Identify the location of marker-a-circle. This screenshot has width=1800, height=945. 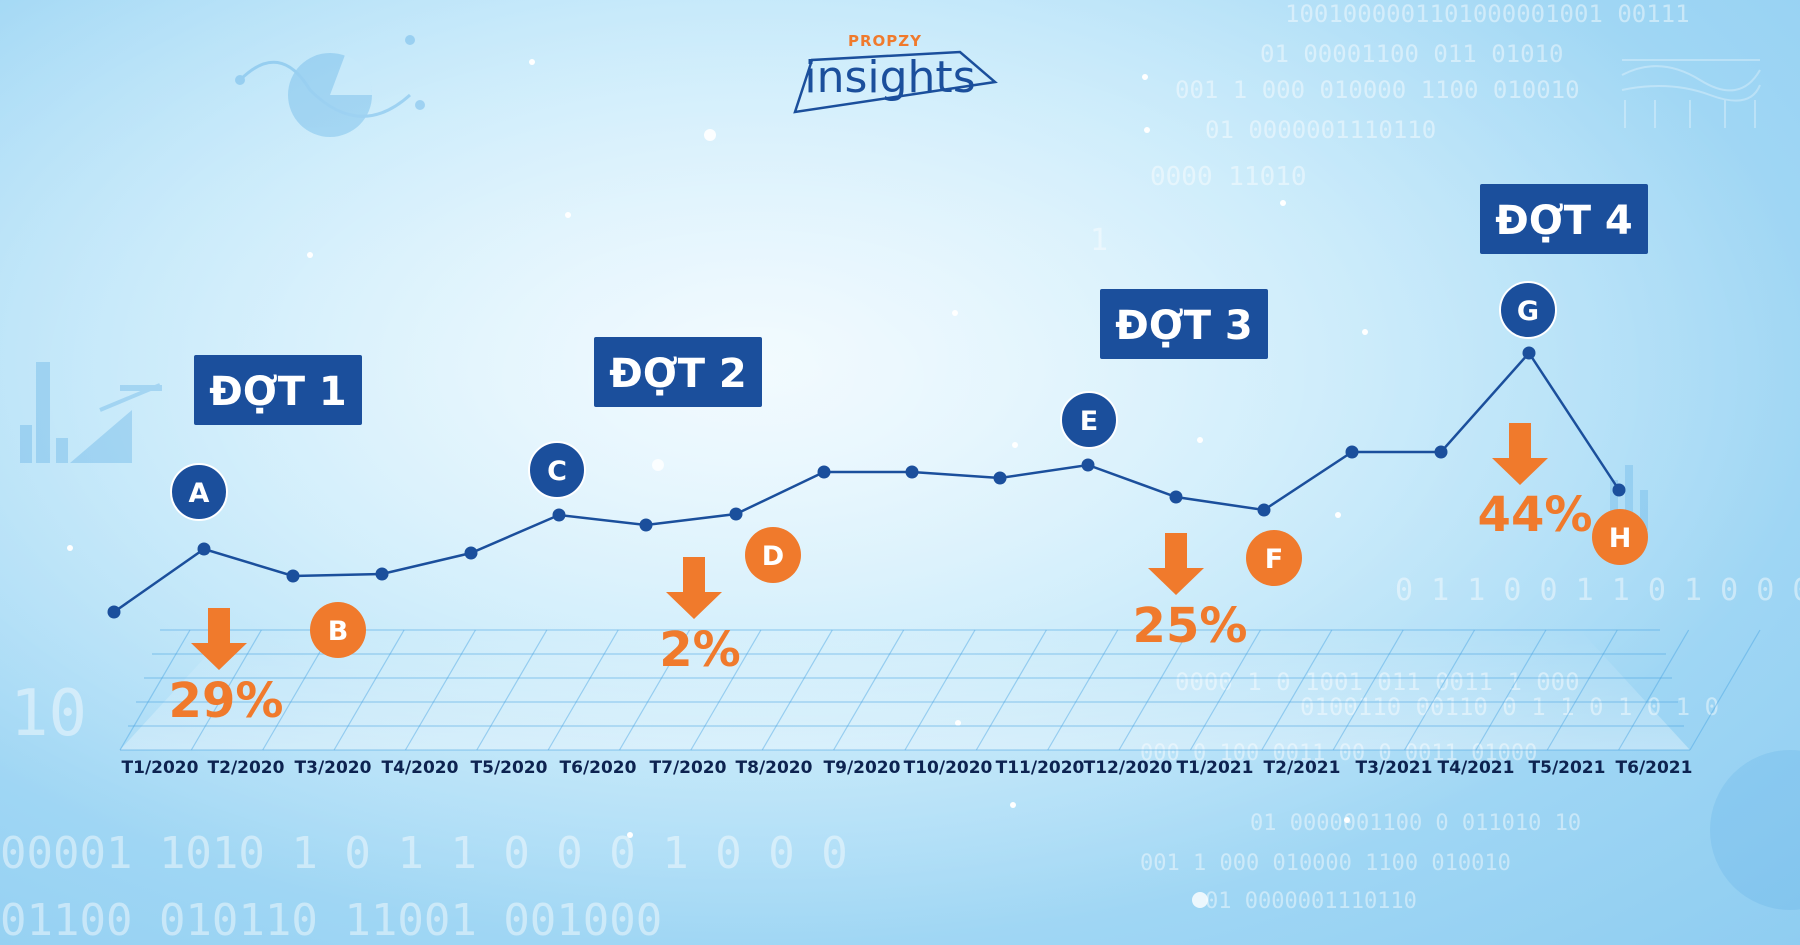
(199, 492).